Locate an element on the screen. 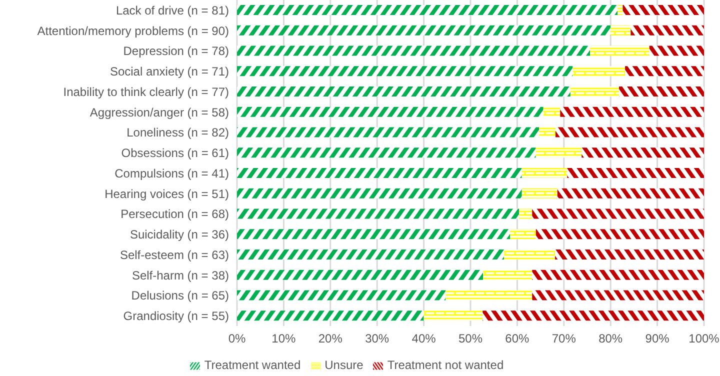 The height and width of the screenshot is (376, 720). y-tick-label: Self-esteem (n = 63) is located at coordinates (174, 255).